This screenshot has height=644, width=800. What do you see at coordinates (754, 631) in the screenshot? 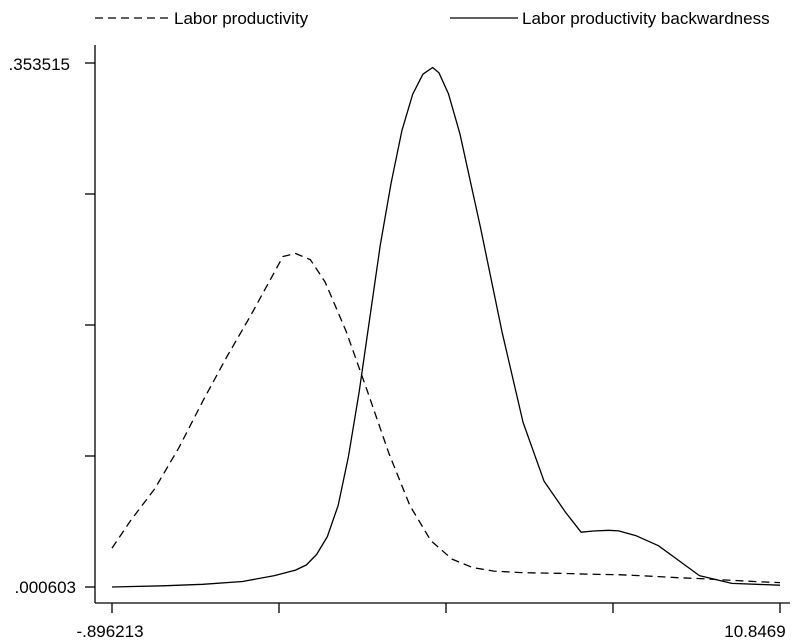
I see `x-tick-label-max: 10.8469` at bounding box center [754, 631].